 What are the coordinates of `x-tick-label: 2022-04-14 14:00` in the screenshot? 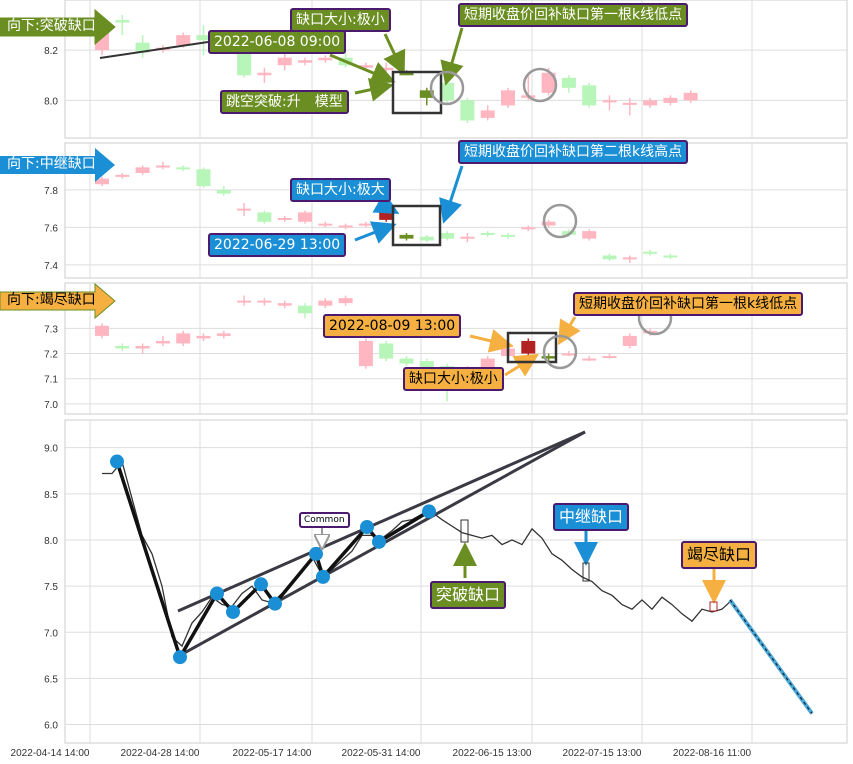 It's located at (50, 753).